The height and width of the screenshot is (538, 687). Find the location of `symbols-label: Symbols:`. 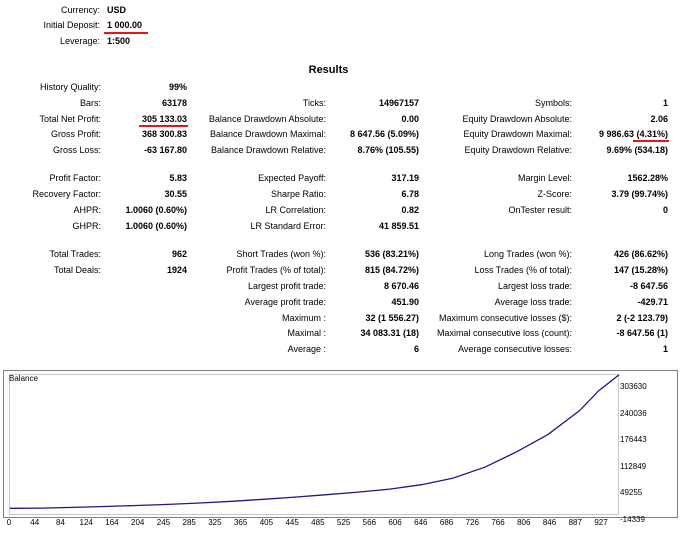

symbols-label: Symbols: is located at coordinates (553, 103).